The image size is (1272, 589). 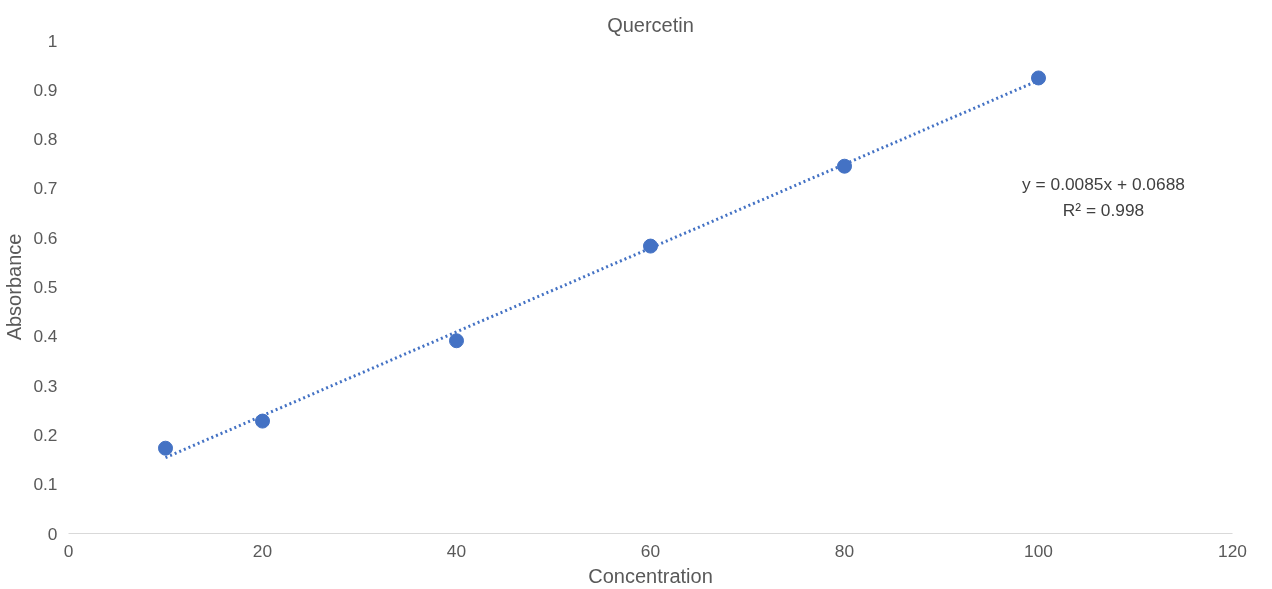 I want to click on y-axis-title: Absorbance, so click(x=14, y=287).